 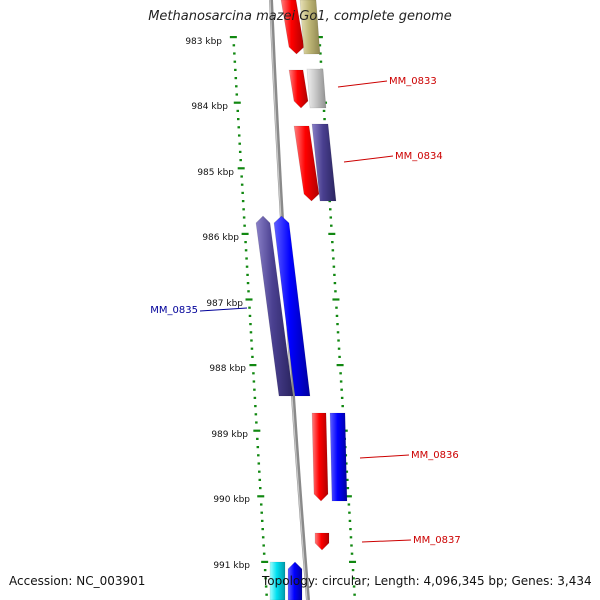 What do you see at coordinates (227, 369) in the screenshot?
I see `scale-tick-label: 988 kbp` at bounding box center [227, 369].